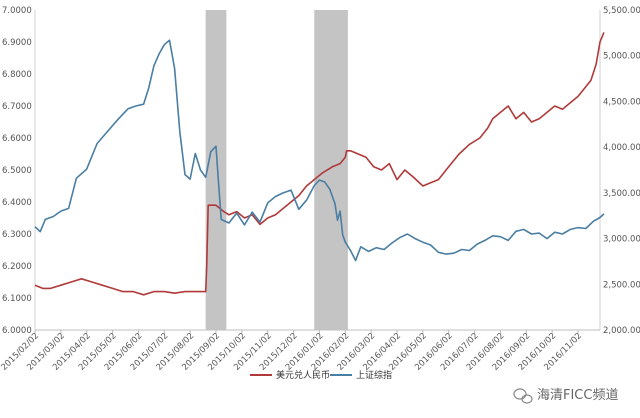  I want to click on left-tick-label: 6.3000, so click(17, 235).